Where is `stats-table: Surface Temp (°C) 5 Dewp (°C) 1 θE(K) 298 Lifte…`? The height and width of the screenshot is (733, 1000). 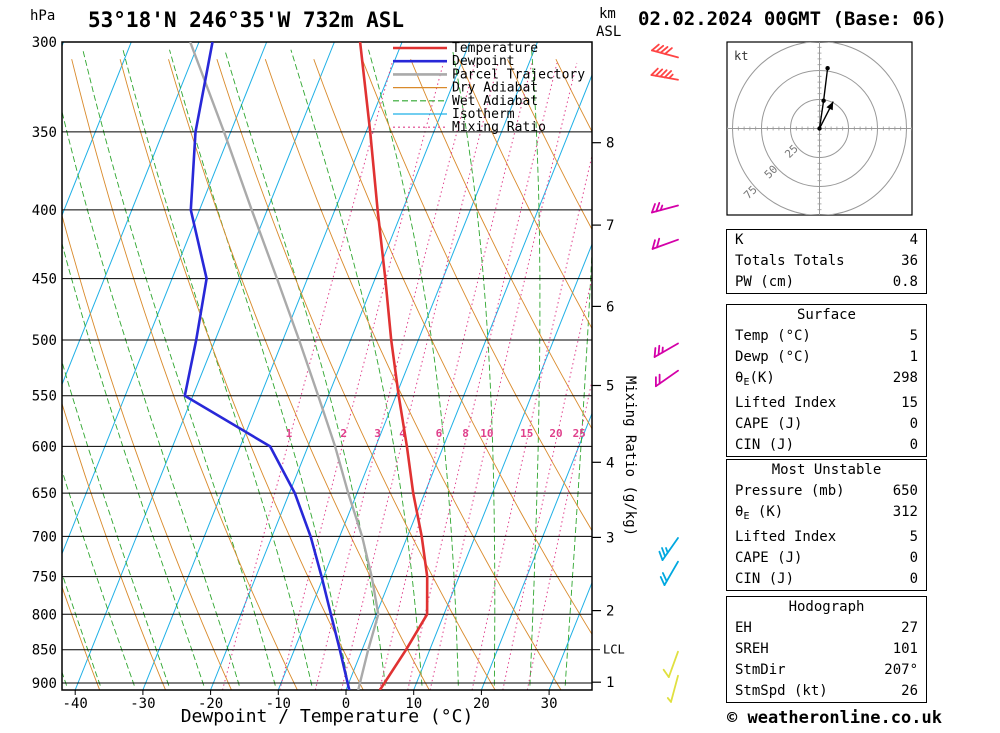 stats-table: Surface Temp (°C) 5 Dewp (°C) 1 θE(K) 298 Lifte… is located at coordinates (826, 380).